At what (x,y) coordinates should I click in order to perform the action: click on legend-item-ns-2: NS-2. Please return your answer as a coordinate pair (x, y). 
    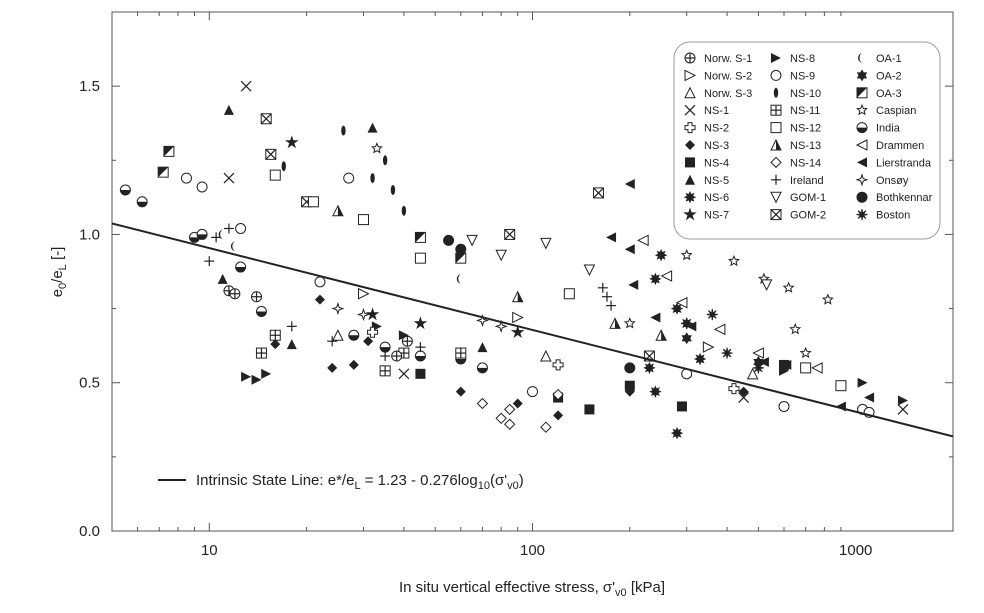
    Looking at the image, I should click on (706, 128).